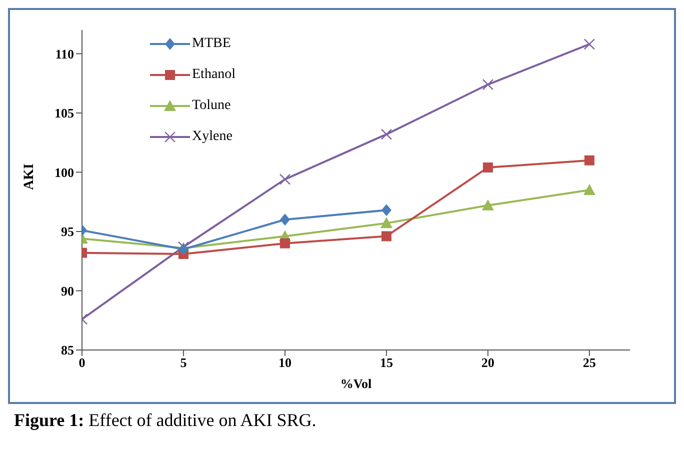 This screenshot has height=467, width=684. Describe the element at coordinates (165, 420) in the screenshot. I see `caption: Figure 1: Effect of additive on AKI SRG.` at that location.